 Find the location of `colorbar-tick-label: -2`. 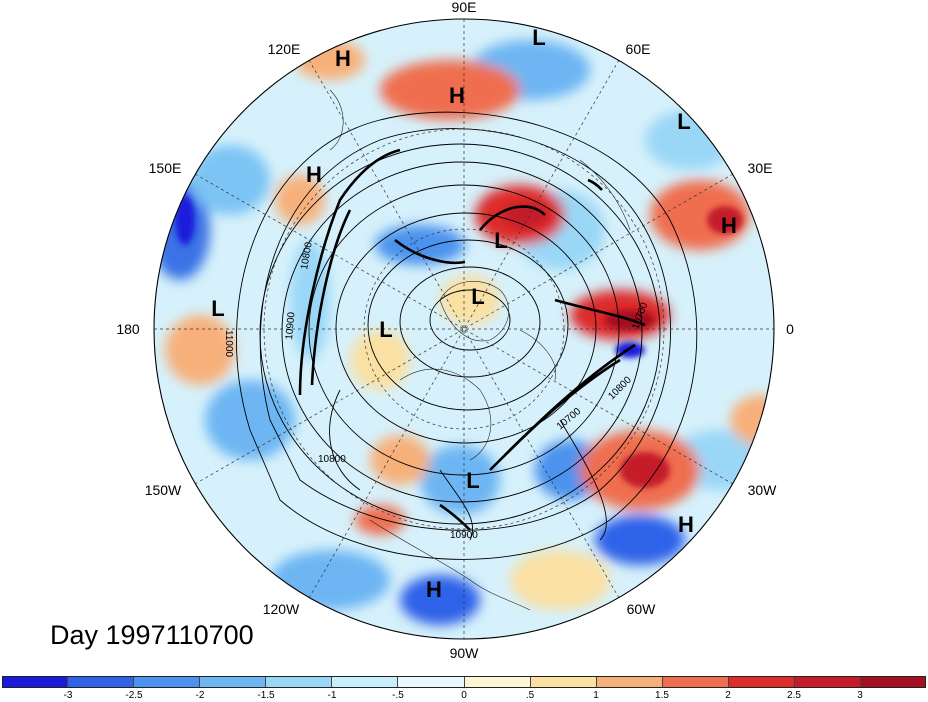

colorbar-tick-label: -2 is located at coordinates (200, 695).